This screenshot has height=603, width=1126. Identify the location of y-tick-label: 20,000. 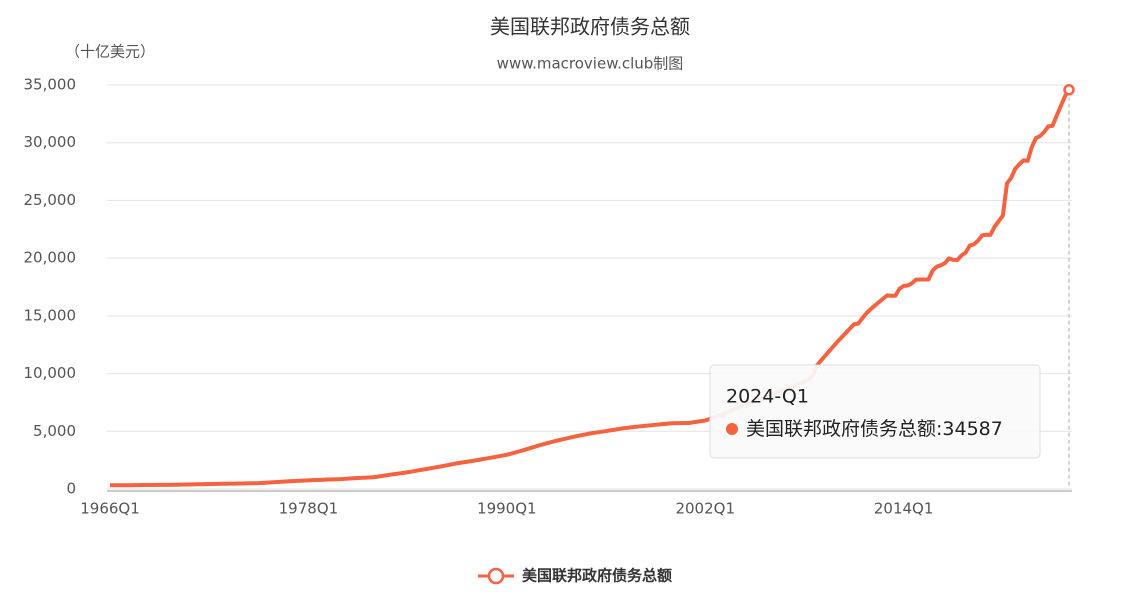
(50, 258).